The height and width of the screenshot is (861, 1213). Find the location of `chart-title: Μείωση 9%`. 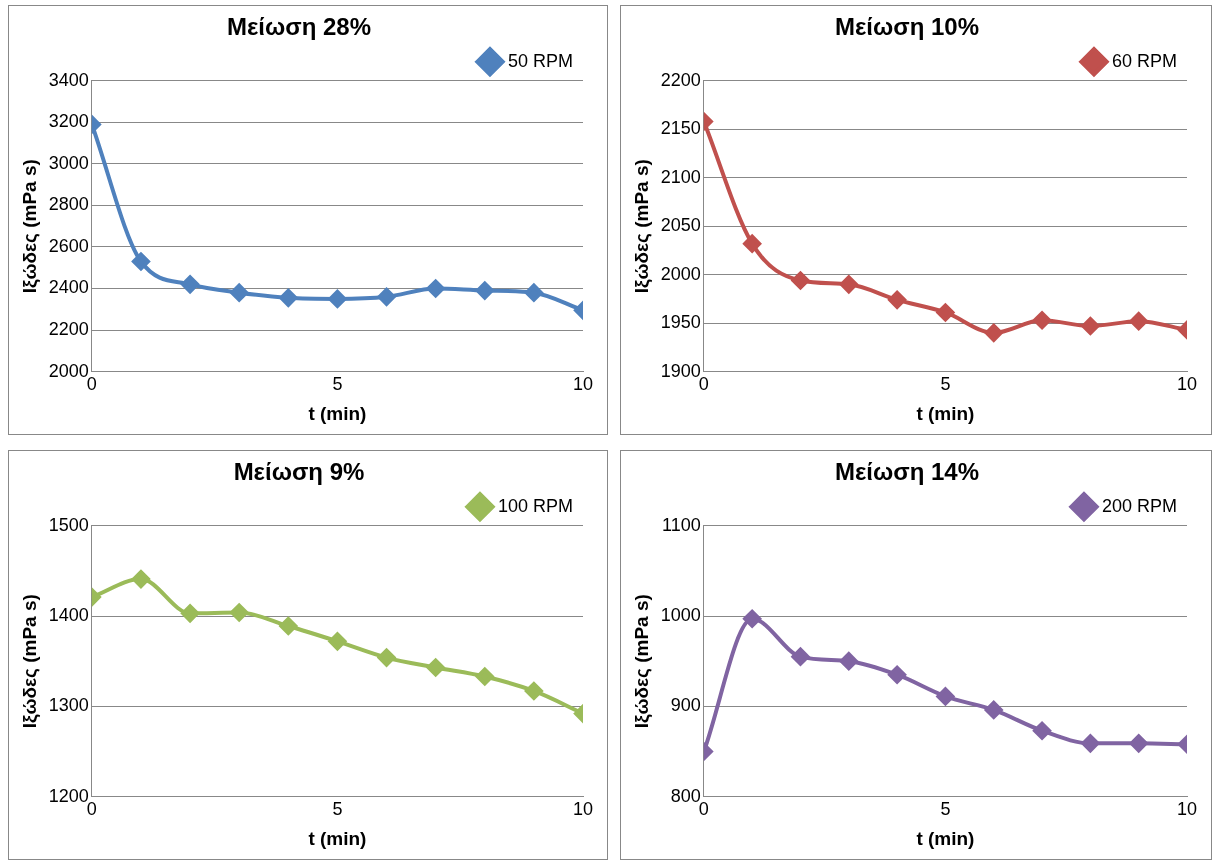

chart-title: Μείωση 9% is located at coordinates (299, 472).